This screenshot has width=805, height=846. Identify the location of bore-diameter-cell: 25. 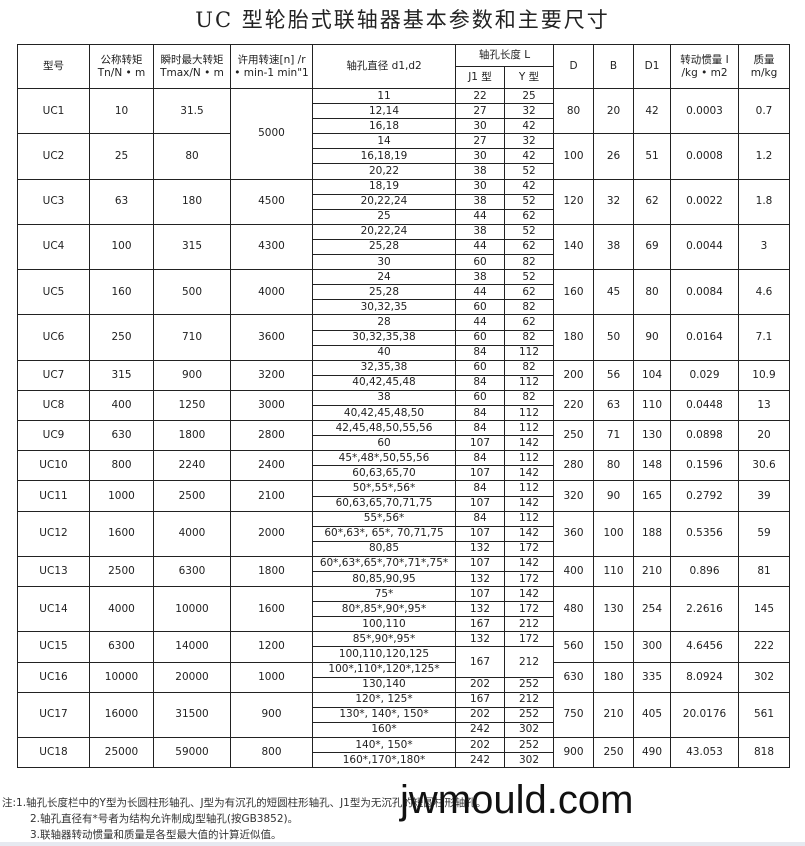
(384, 216).